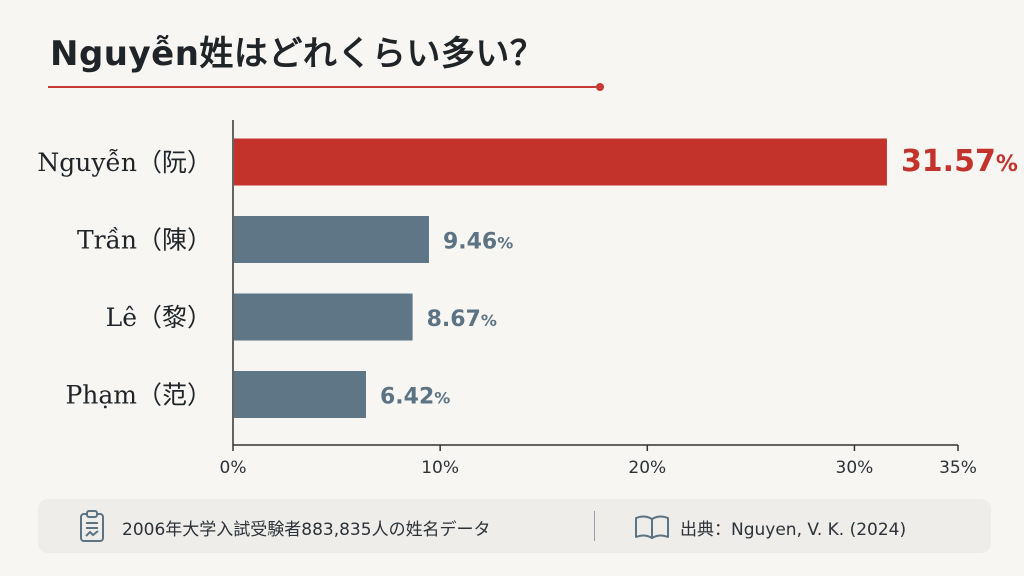 This screenshot has width=1024, height=576. What do you see at coordinates (793, 530) in the screenshot?
I see `footer-source: 出典：Nguyen, V. K. (2024)` at bounding box center [793, 530].